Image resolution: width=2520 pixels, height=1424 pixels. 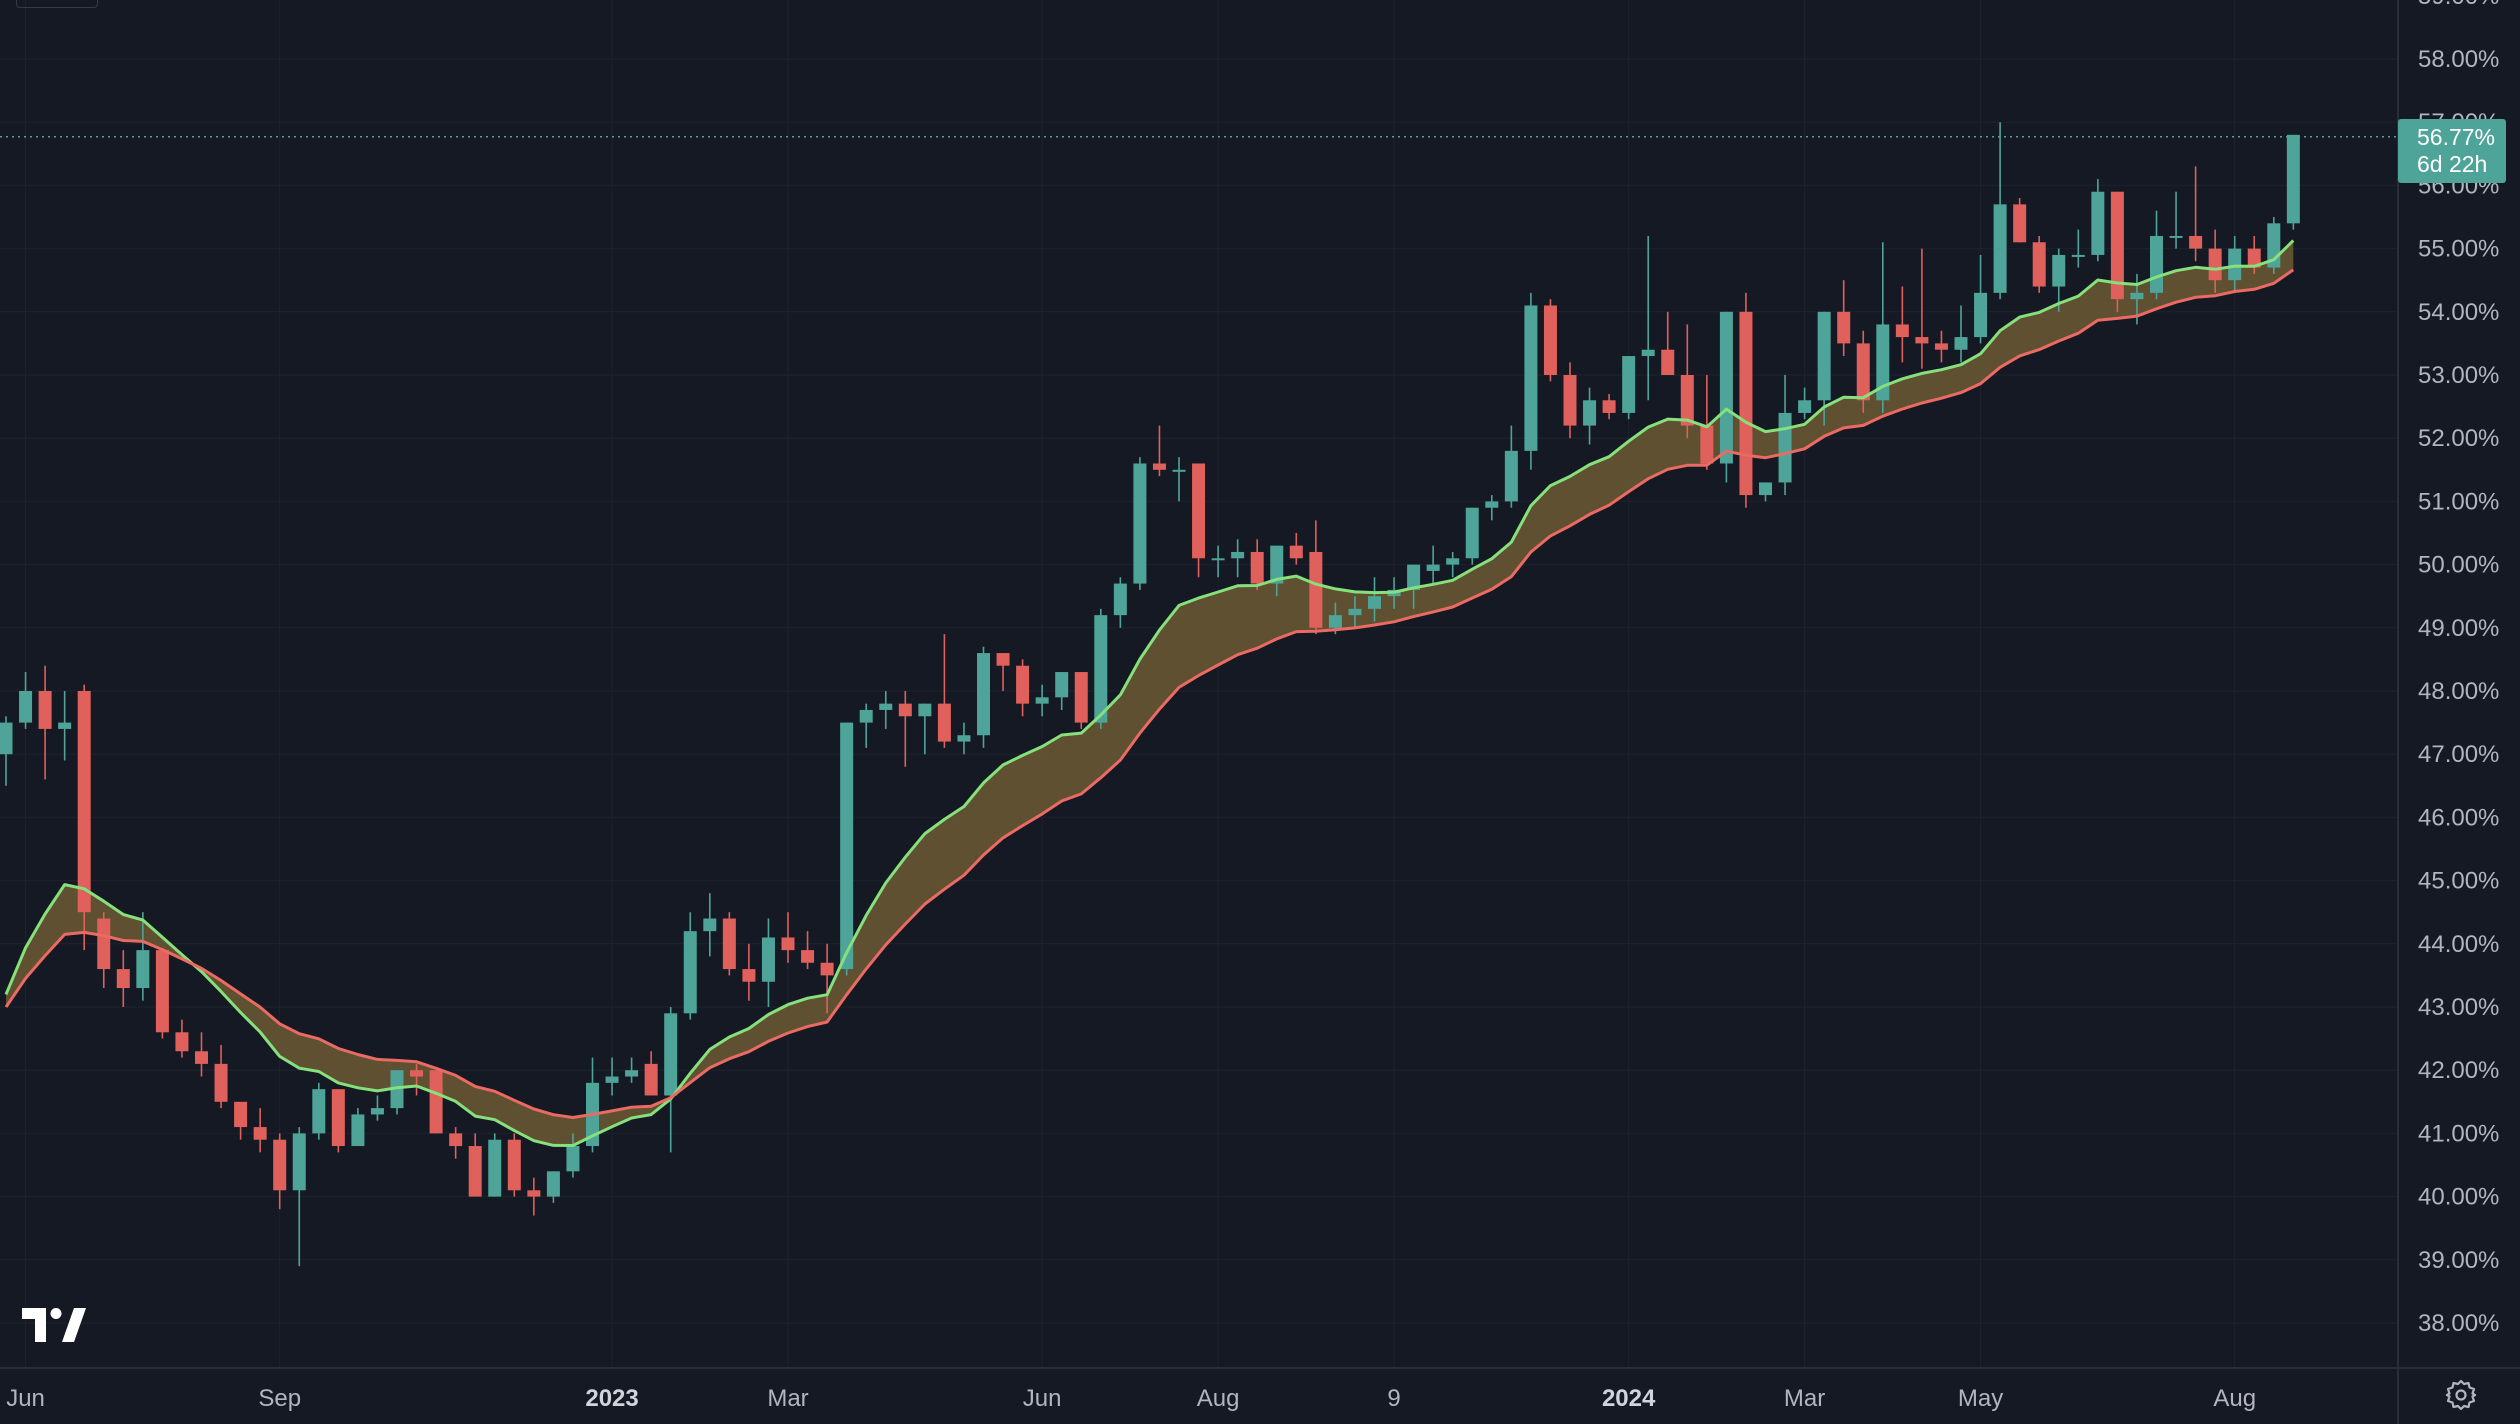 What do you see at coordinates (57, 4) in the screenshot?
I see `toolbar-corner-box` at bounding box center [57, 4].